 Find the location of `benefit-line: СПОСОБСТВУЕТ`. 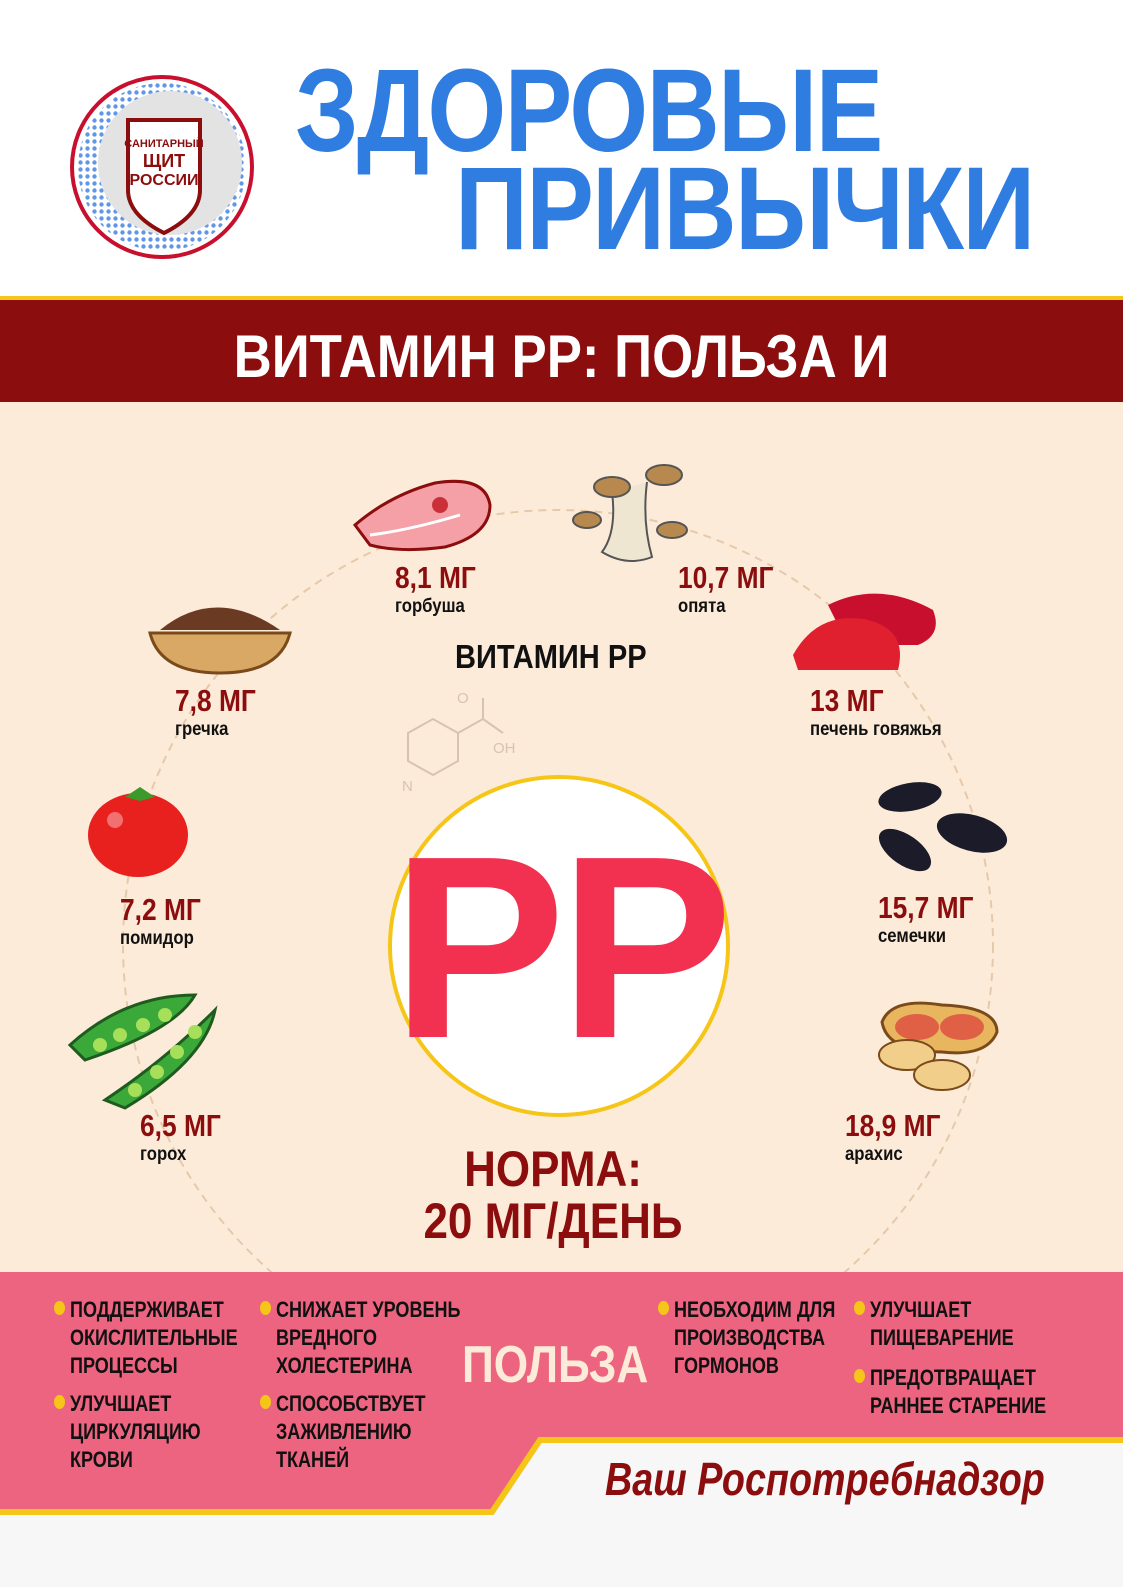

benefit-line: СПОСОБСТВУЕТ is located at coordinates (351, 1403).